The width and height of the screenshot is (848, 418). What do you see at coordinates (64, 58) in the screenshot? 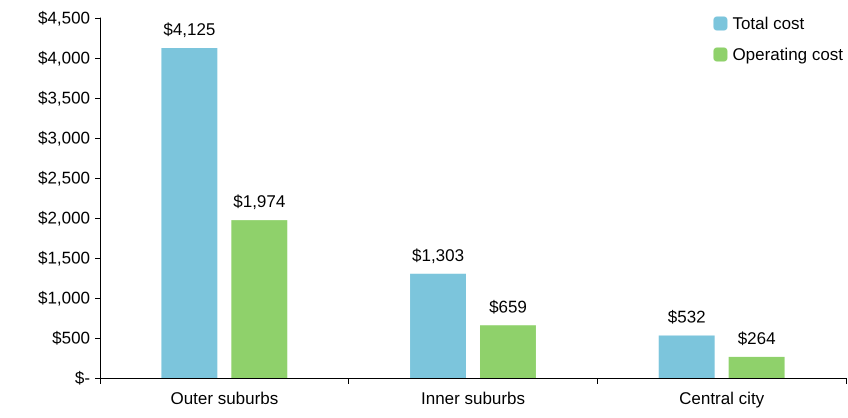
I see `y-tick-label: $4,000` at bounding box center [64, 58].